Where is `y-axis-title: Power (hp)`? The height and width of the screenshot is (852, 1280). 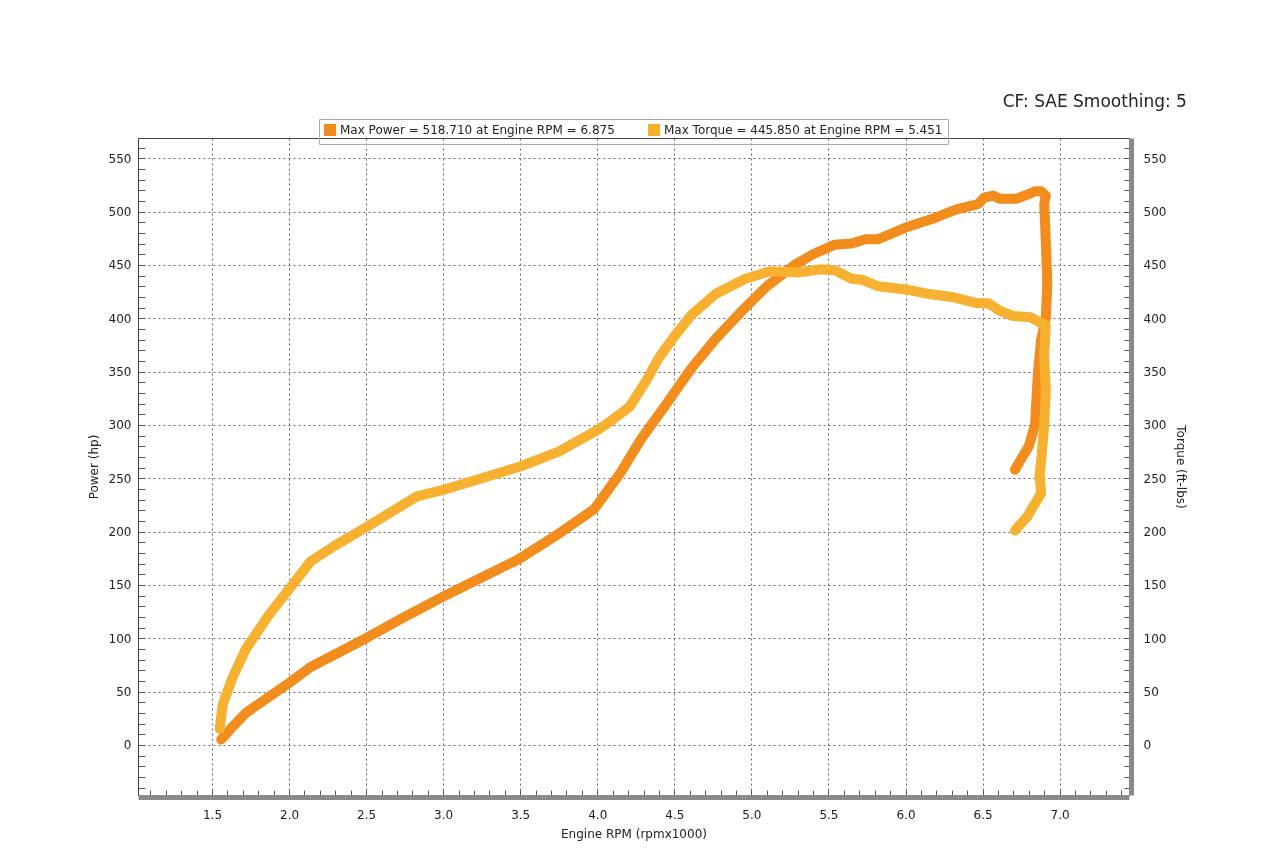
y-axis-title: Power (hp) is located at coordinates (93, 467).